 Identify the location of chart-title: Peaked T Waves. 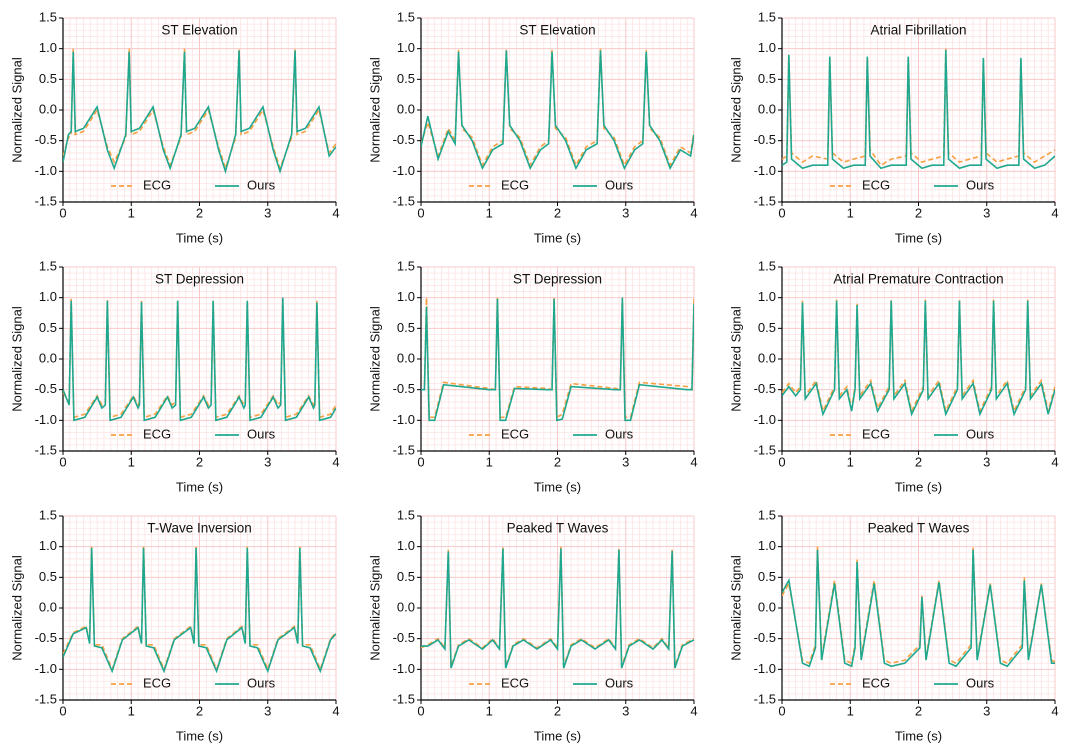
(558, 528).